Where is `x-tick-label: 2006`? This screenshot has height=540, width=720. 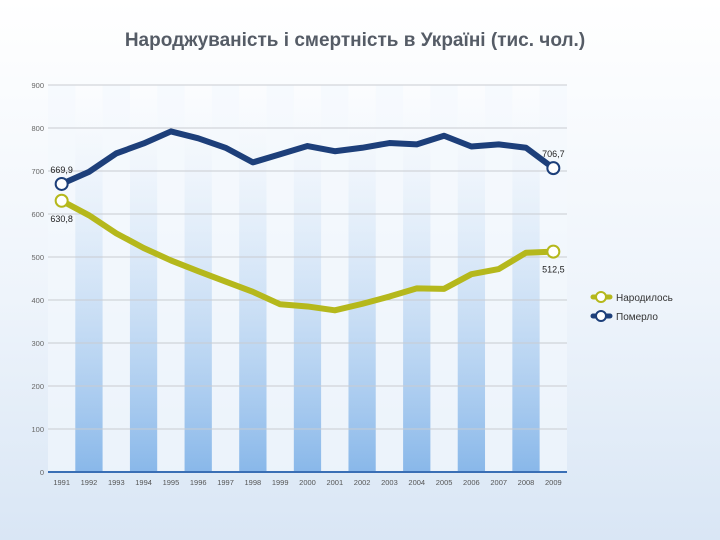 x-tick-label: 2006 is located at coordinates (471, 482).